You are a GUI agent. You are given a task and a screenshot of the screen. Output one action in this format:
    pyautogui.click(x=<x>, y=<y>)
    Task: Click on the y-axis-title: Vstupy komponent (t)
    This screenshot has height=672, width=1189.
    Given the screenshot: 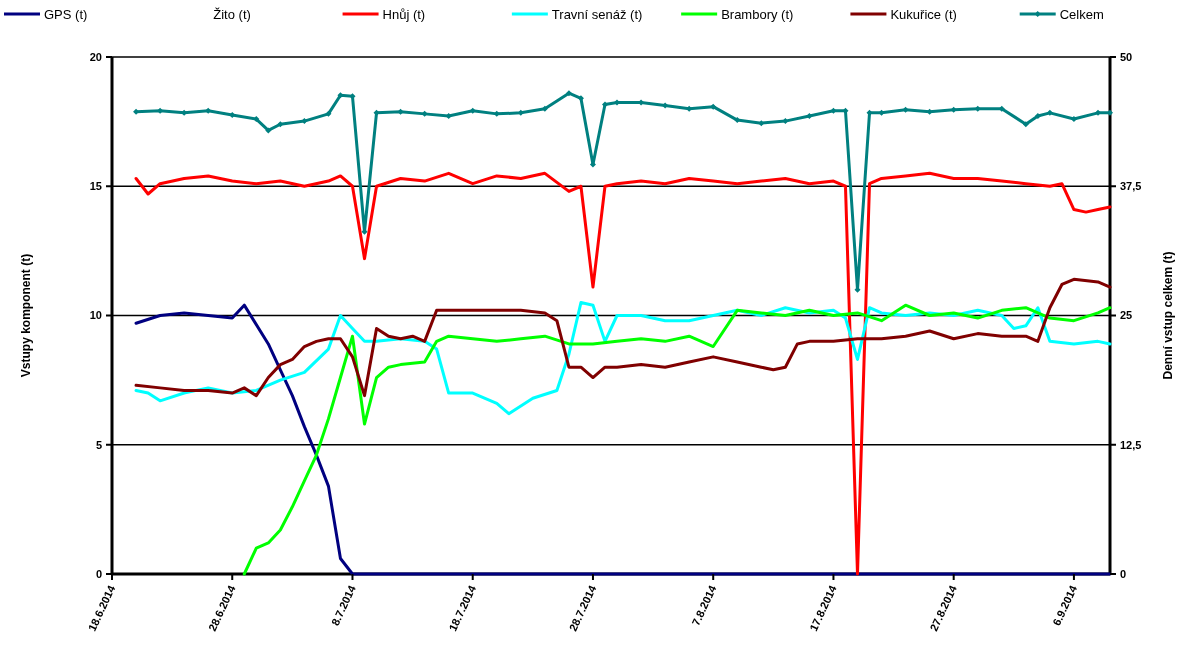 What is the action you would take?
    pyautogui.click(x=26, y=315)
    